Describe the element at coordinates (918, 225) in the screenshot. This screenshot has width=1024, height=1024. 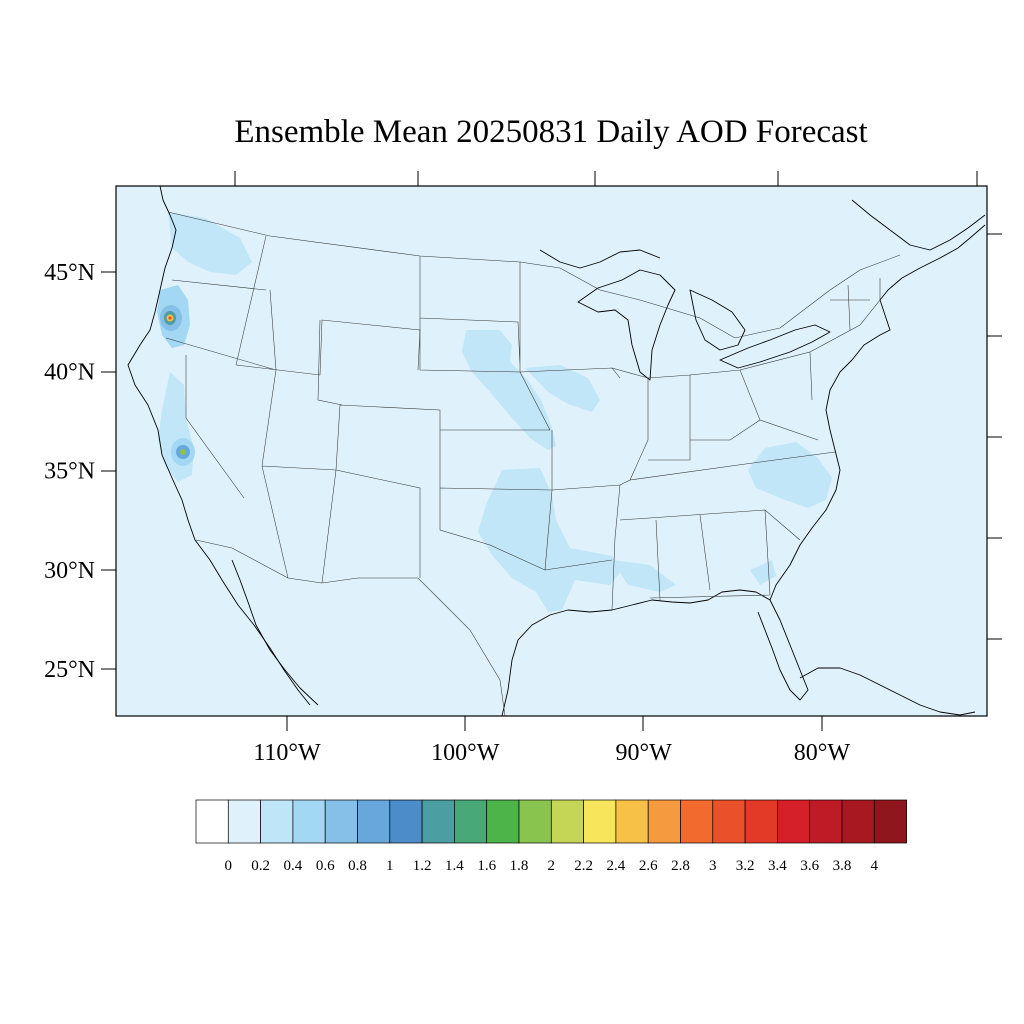
I see `canada-maritime-coastline` at that location.